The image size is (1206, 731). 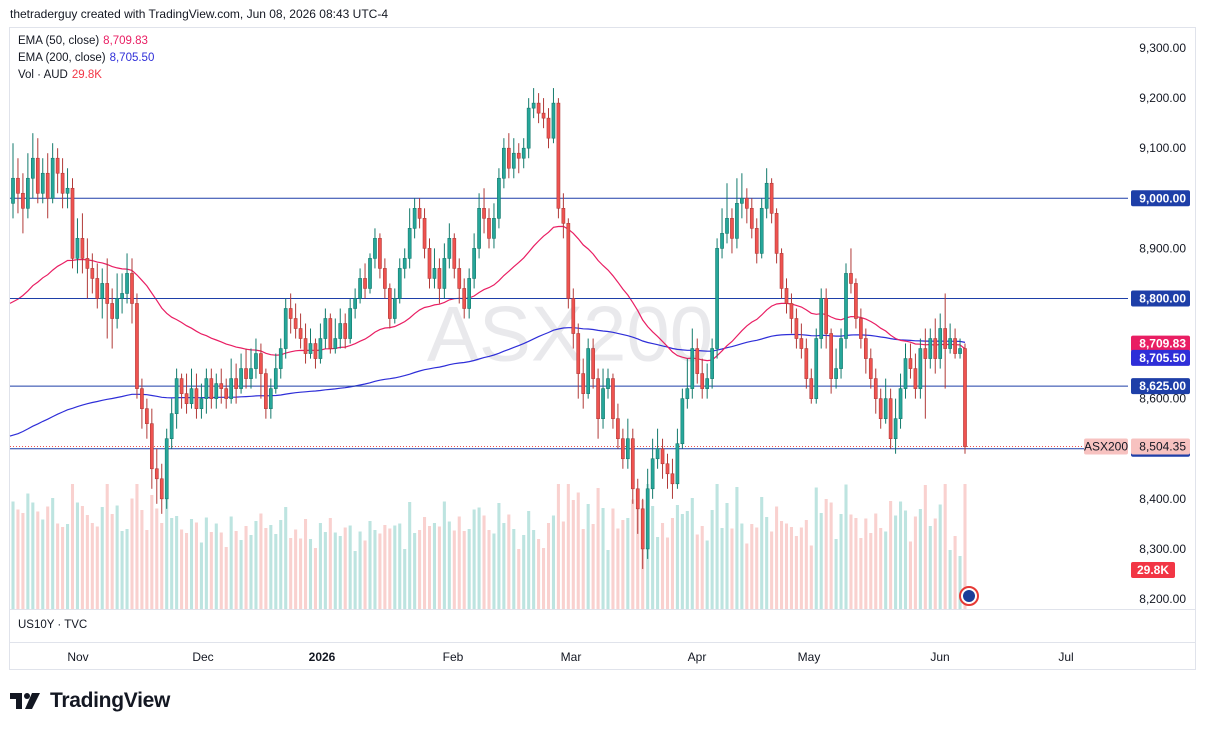 What do you see at coordinates (487, 293) in the screenshot?
I see `ema50-line` at bounding box center [487, 293].